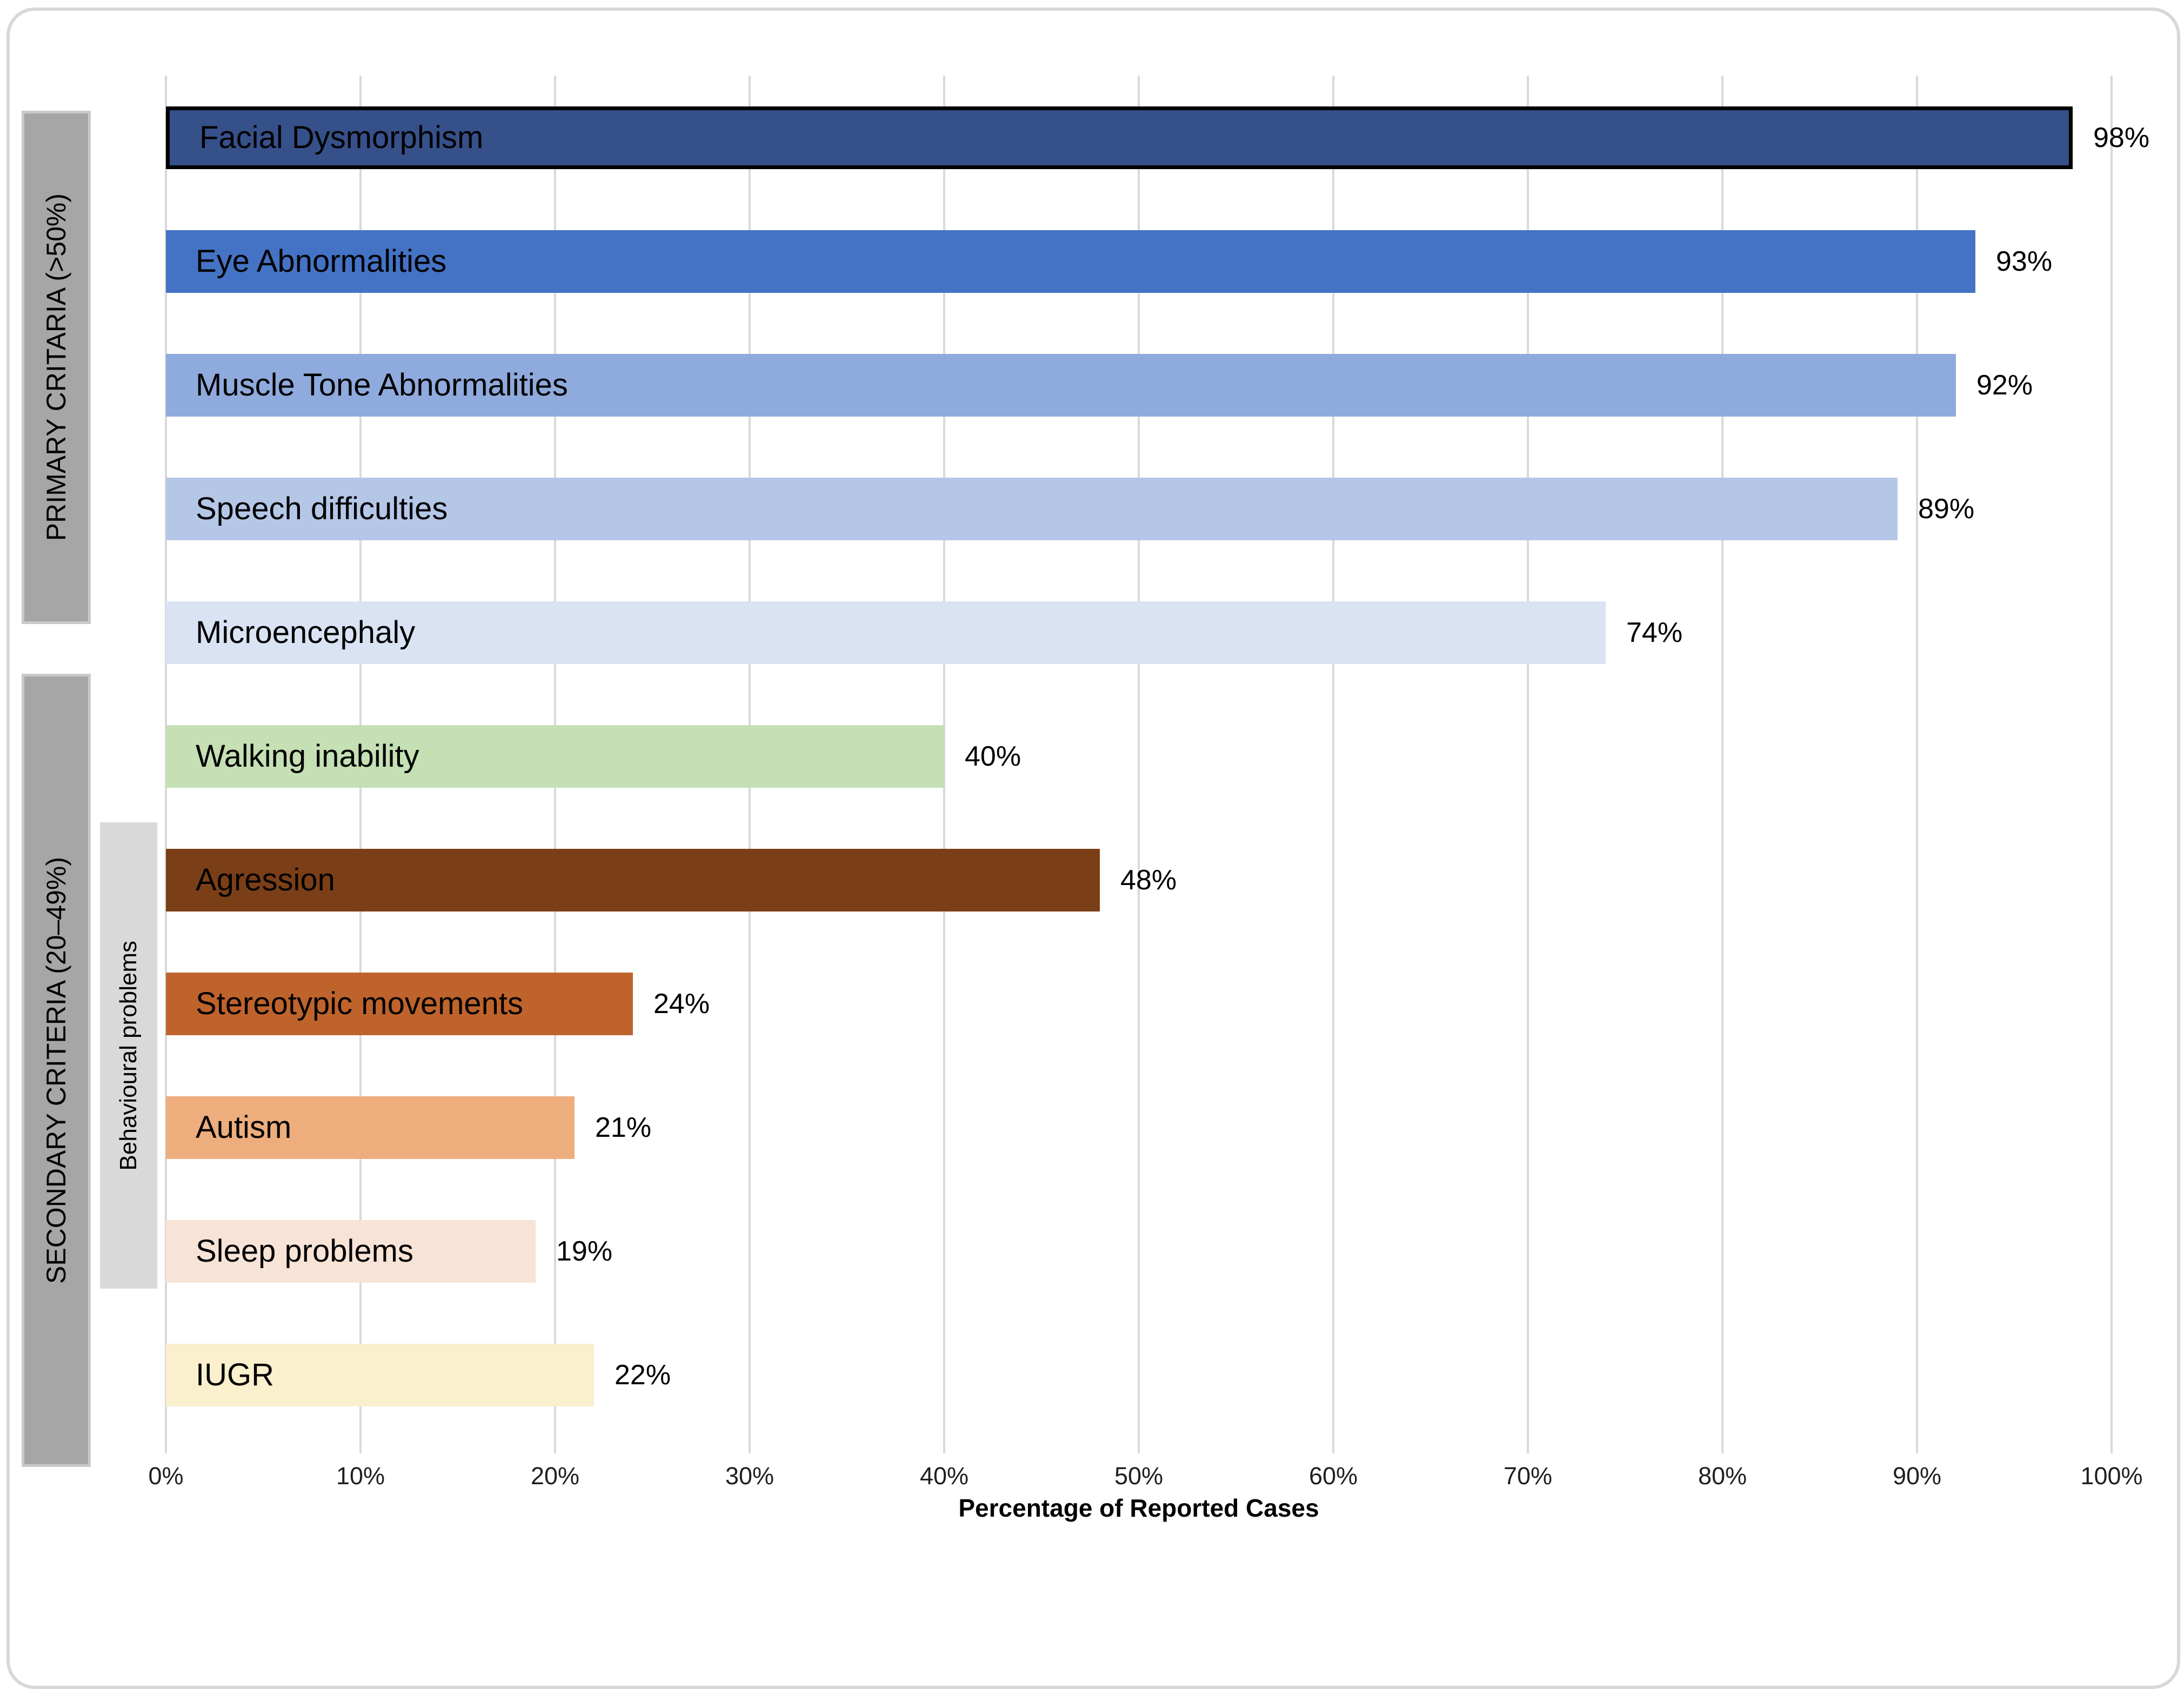 This screenshot has width=2184, height=1689. I want to click on bar-category-label: Microencephaly, so click(306, 632).